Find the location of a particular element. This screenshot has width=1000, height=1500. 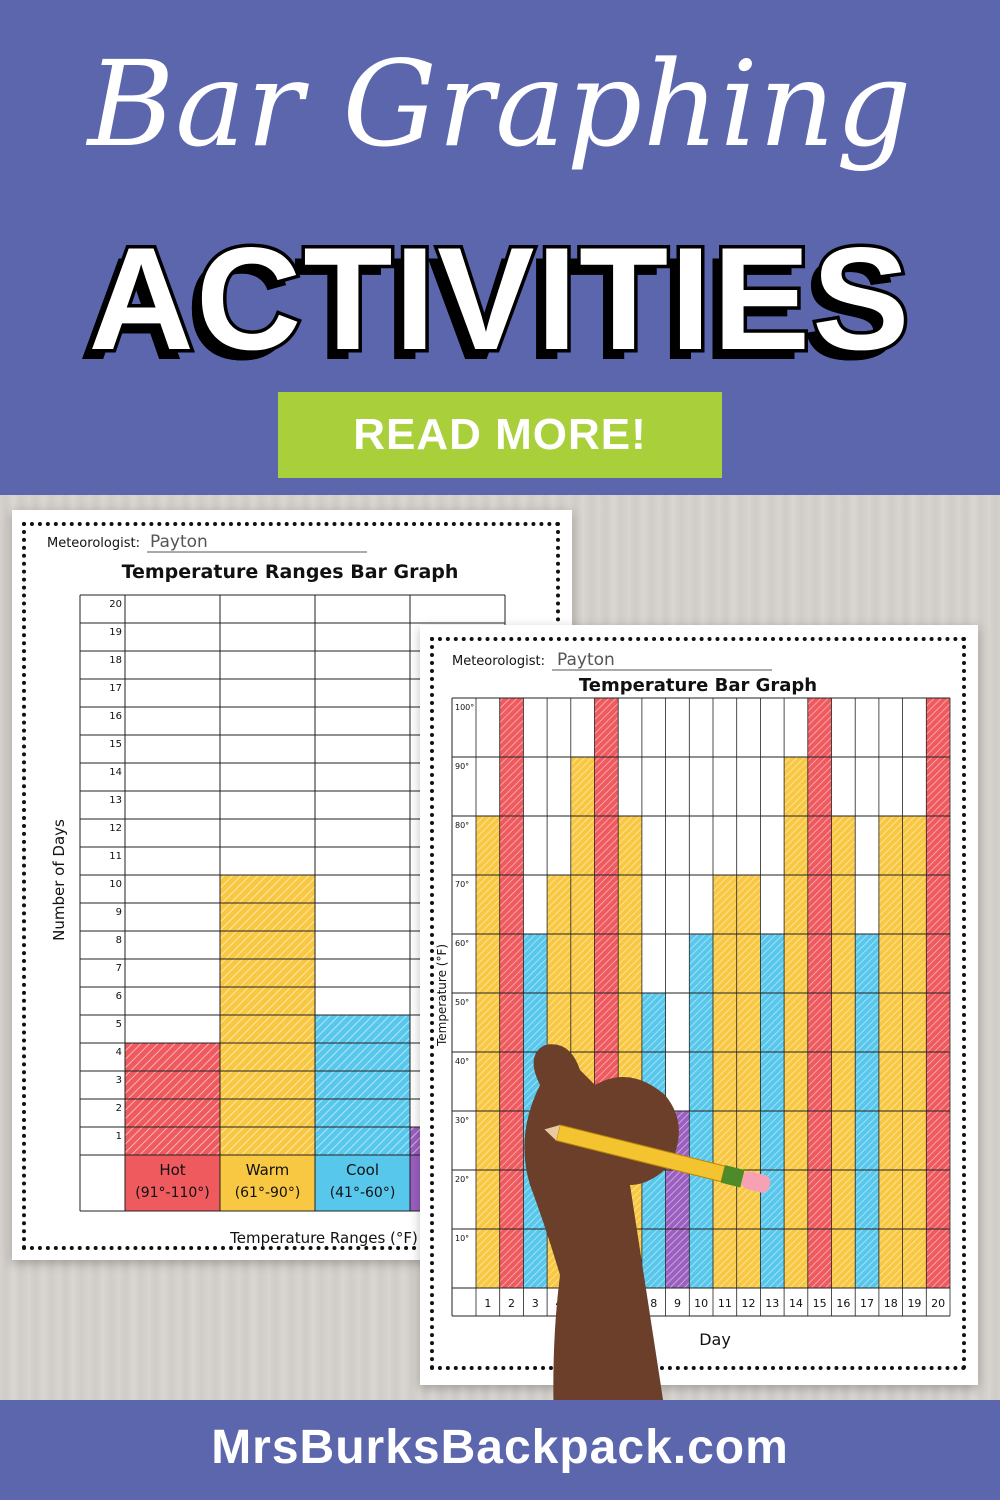

hand-icon is located at coordinates (601, 1244).